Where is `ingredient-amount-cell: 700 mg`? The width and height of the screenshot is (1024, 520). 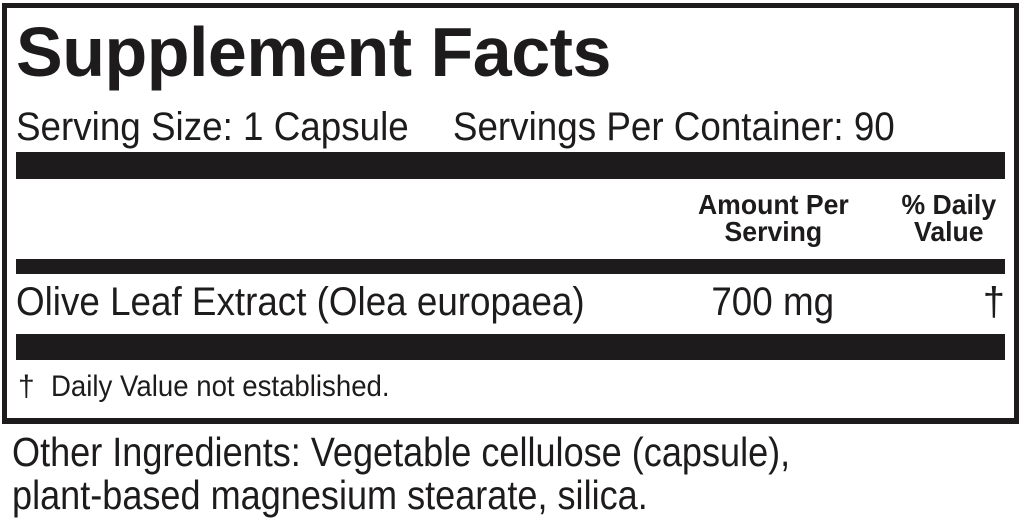
ingredient-amount-cell: 700 mg is located at coordinates (773, 302).